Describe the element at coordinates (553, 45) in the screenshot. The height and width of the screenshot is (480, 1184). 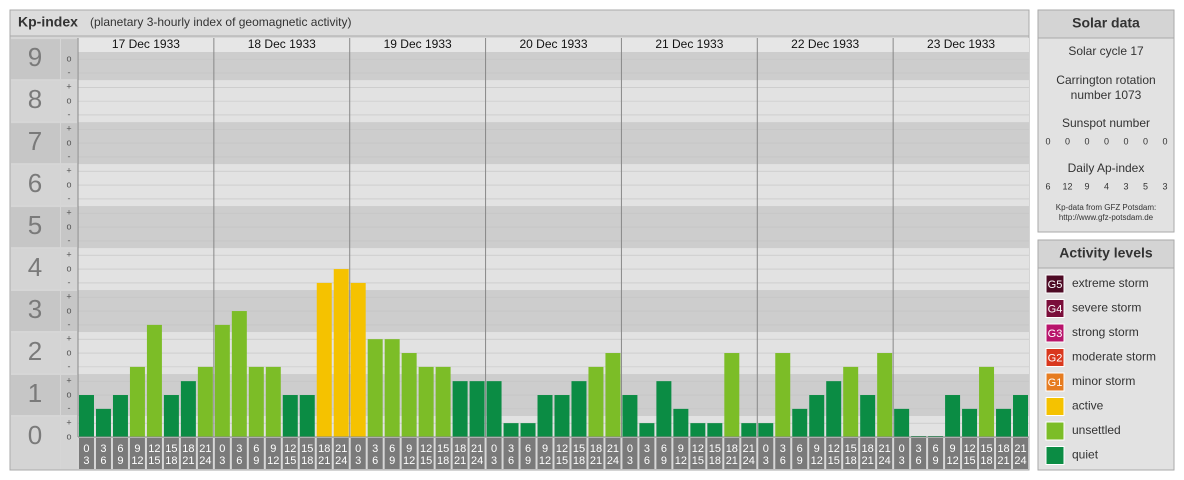
I see `date-header` at that location.